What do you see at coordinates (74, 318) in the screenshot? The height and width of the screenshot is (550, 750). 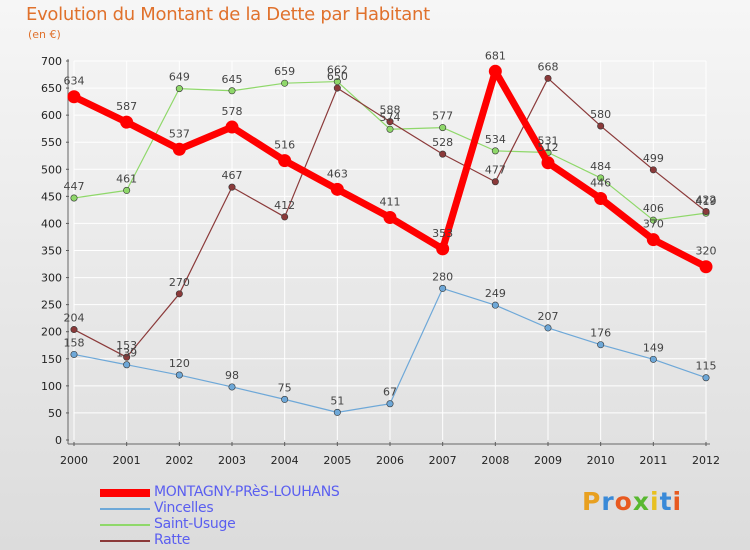 I see `data-label: 204` at bounding box center [74, 318].